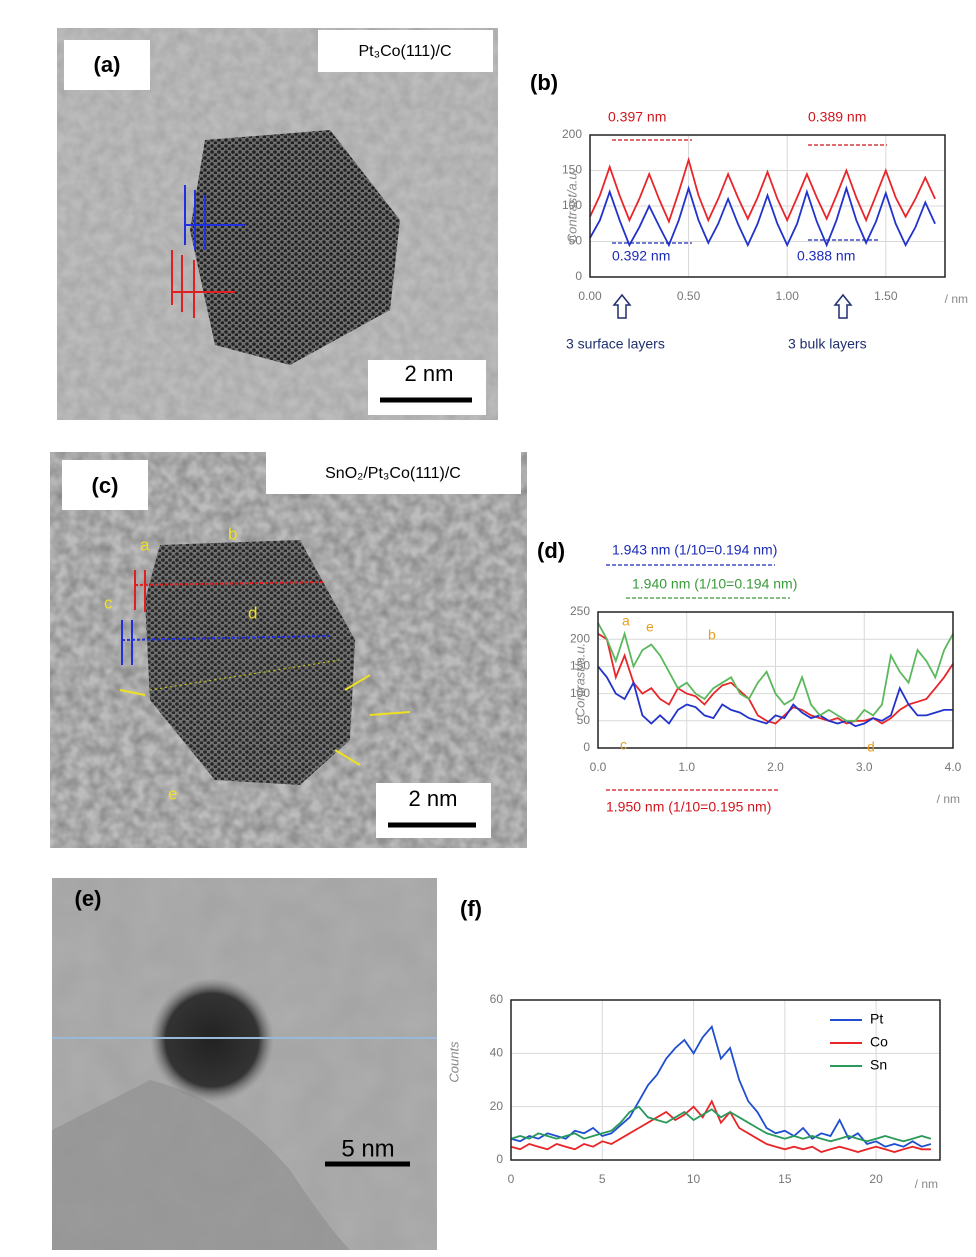  What do you see at coordinates (107, 64) in the screenshot?
I see `panel-label: (a)` at bounding box center [107, 64].